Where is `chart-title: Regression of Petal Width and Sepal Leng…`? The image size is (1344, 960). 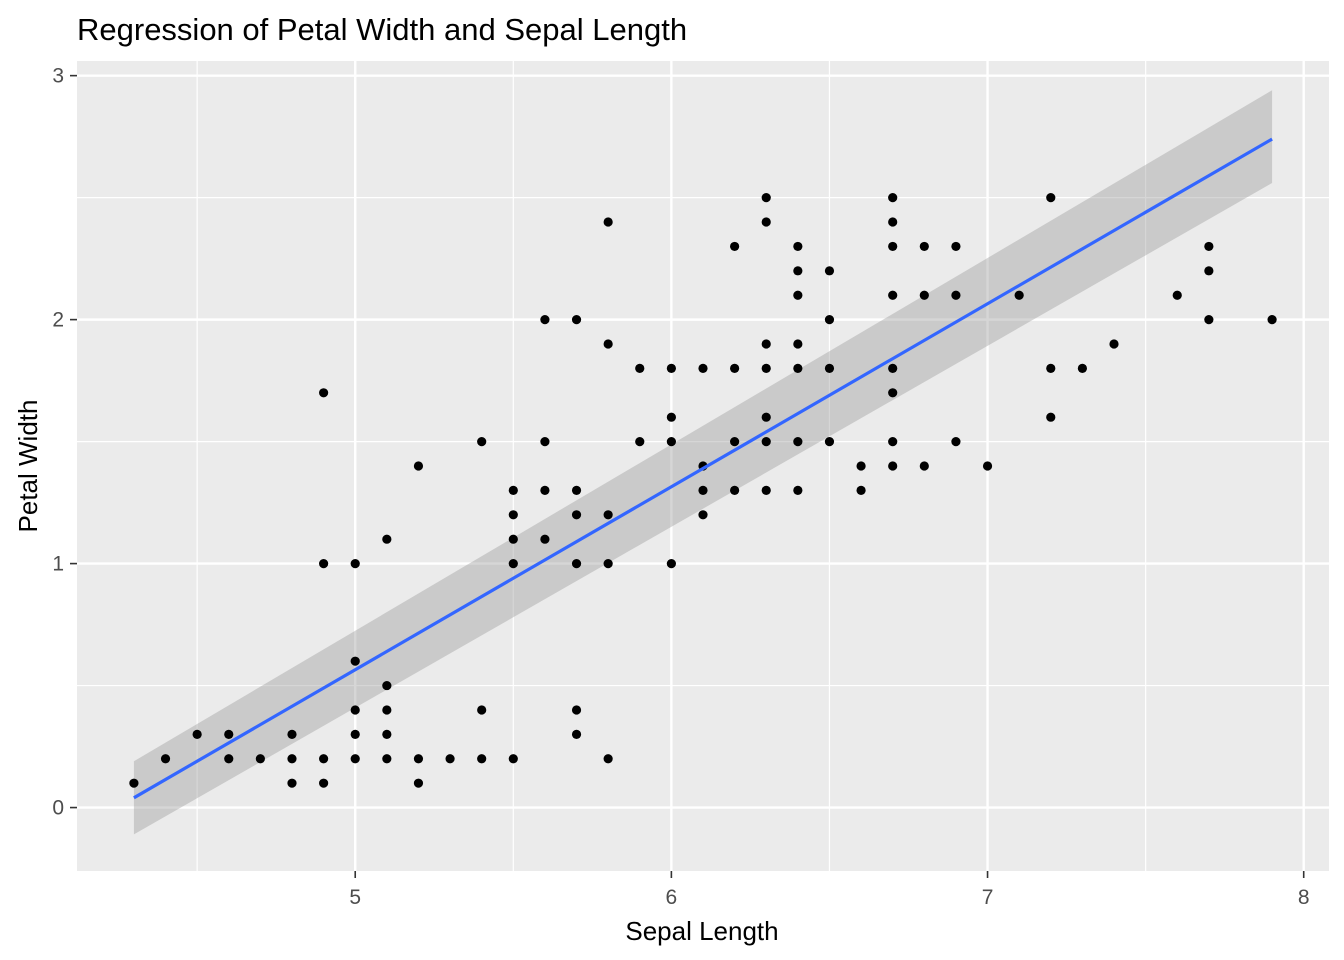 chart-title: Regression of Petal Width and Sepal Leng… is located at coordinates (382, 29).